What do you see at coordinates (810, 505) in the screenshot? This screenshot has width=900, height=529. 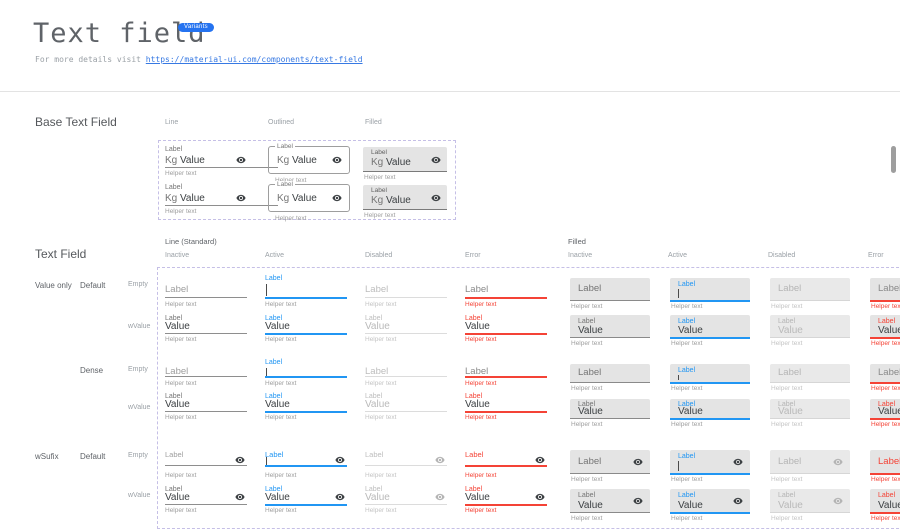 I see `filled-field-disabled-wsufix-wvalue: Label Value Helper text` at bounding box center [810, 505].